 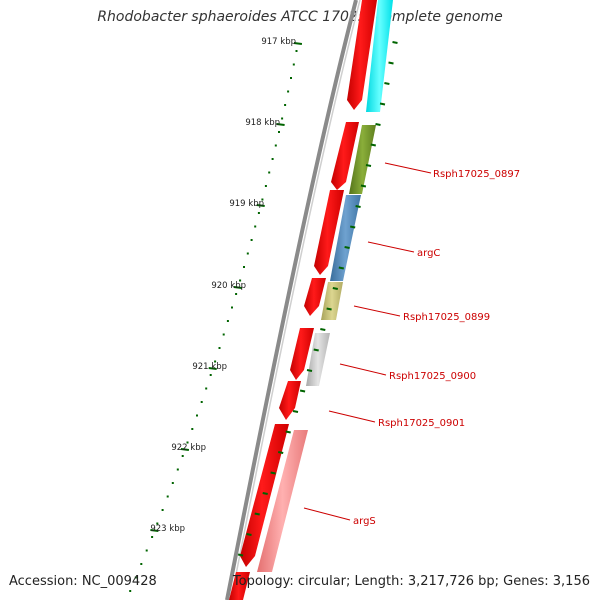 I want to click on tick-label-919: 919 kbp, so click(x=246, y=204).